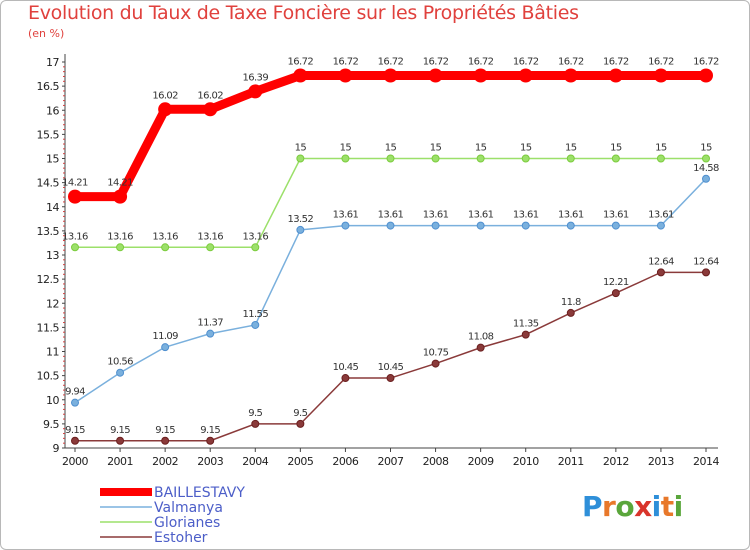 This screenshot has height=550, width=750. What do you see at coordinates (188, 508) in the screenshot?
I see `legend-label-valmanya: Valmanya` at bounding box center [188, 508].